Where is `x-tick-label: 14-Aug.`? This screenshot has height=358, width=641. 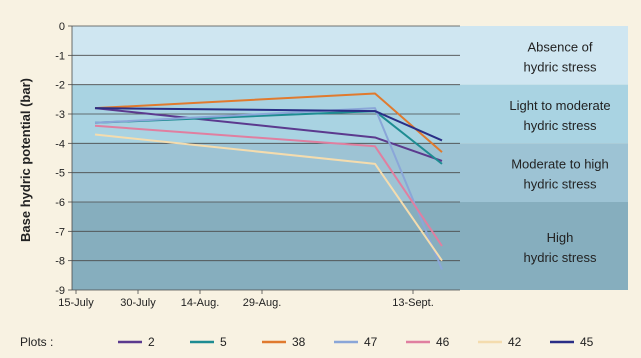
x-tick-label: 14-Aug. is located at coordinates (200, 303).